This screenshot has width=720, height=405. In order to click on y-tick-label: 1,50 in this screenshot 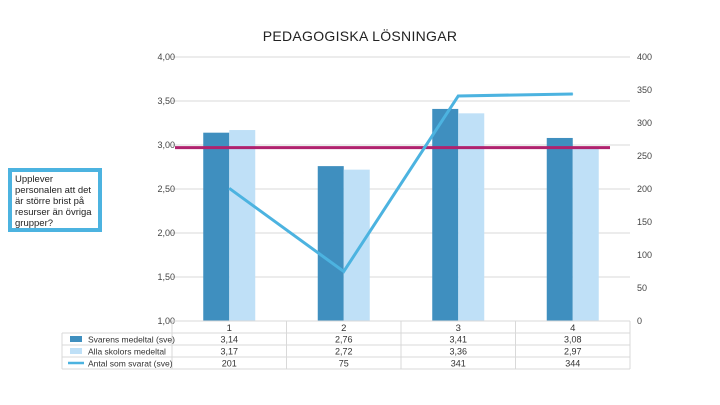, I will do `click(166, 277)`.